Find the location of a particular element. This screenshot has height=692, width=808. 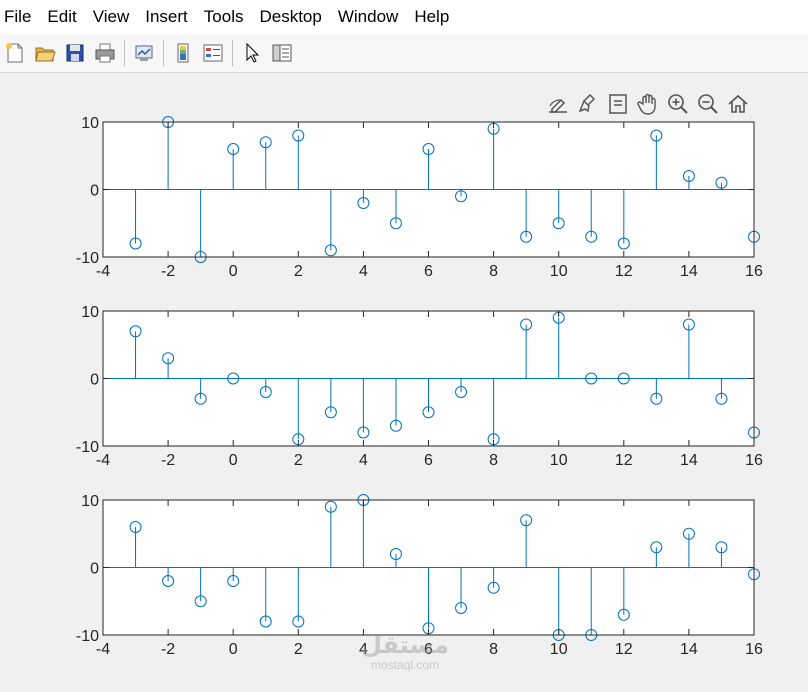

pointer-icon is located at coordinates (252, 53).